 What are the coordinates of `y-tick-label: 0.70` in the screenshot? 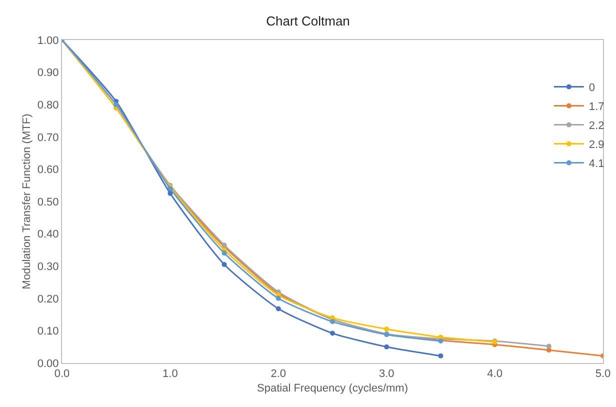 It's located at (48, 138).